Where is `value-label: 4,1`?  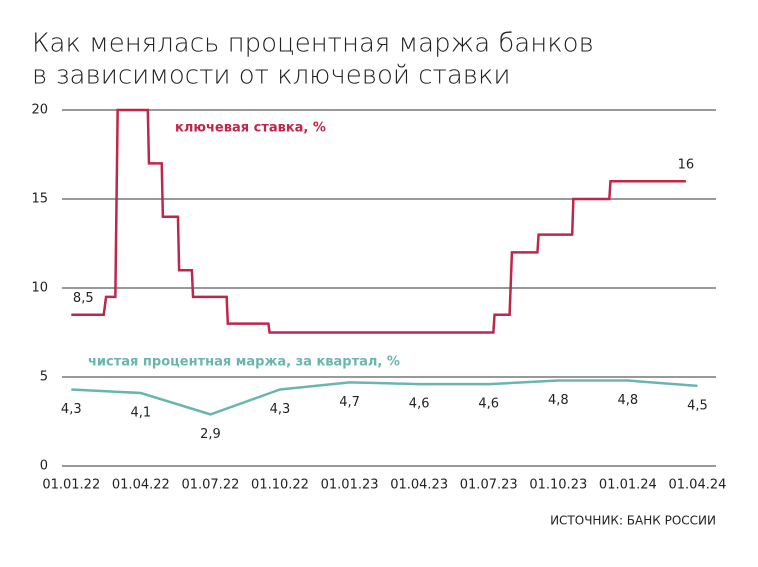 value-label: 4,1 is located at coordinates (141, 413).